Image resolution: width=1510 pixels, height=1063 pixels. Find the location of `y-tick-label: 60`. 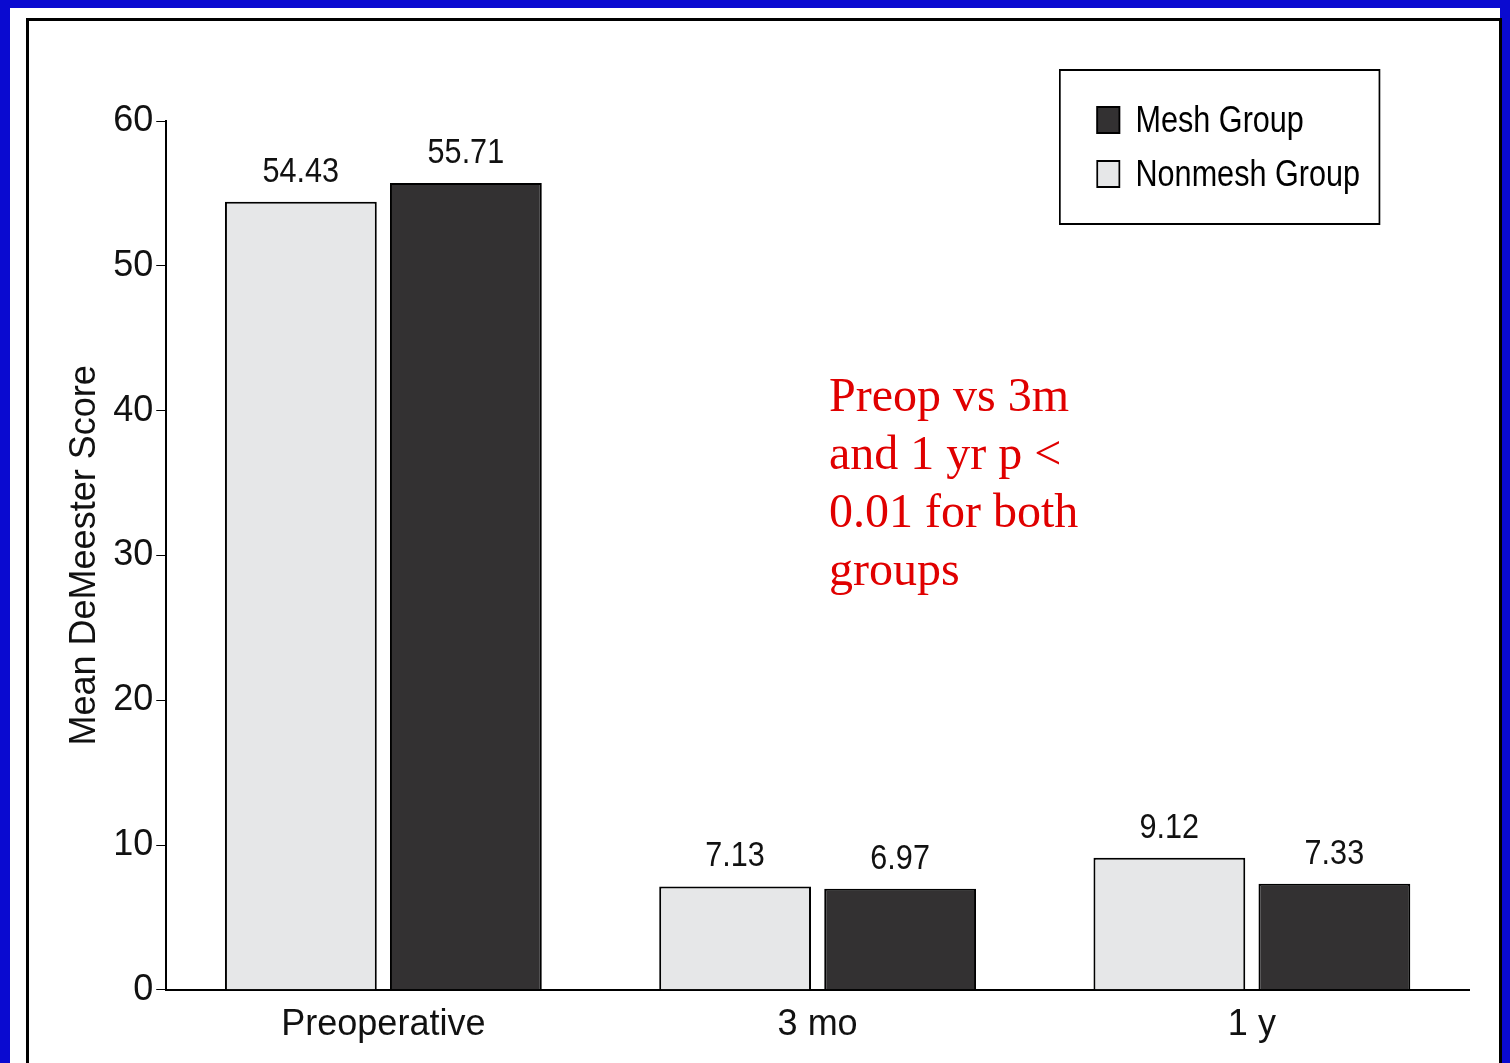

y-tick-label: 60 is located at coordinates (133, 118).